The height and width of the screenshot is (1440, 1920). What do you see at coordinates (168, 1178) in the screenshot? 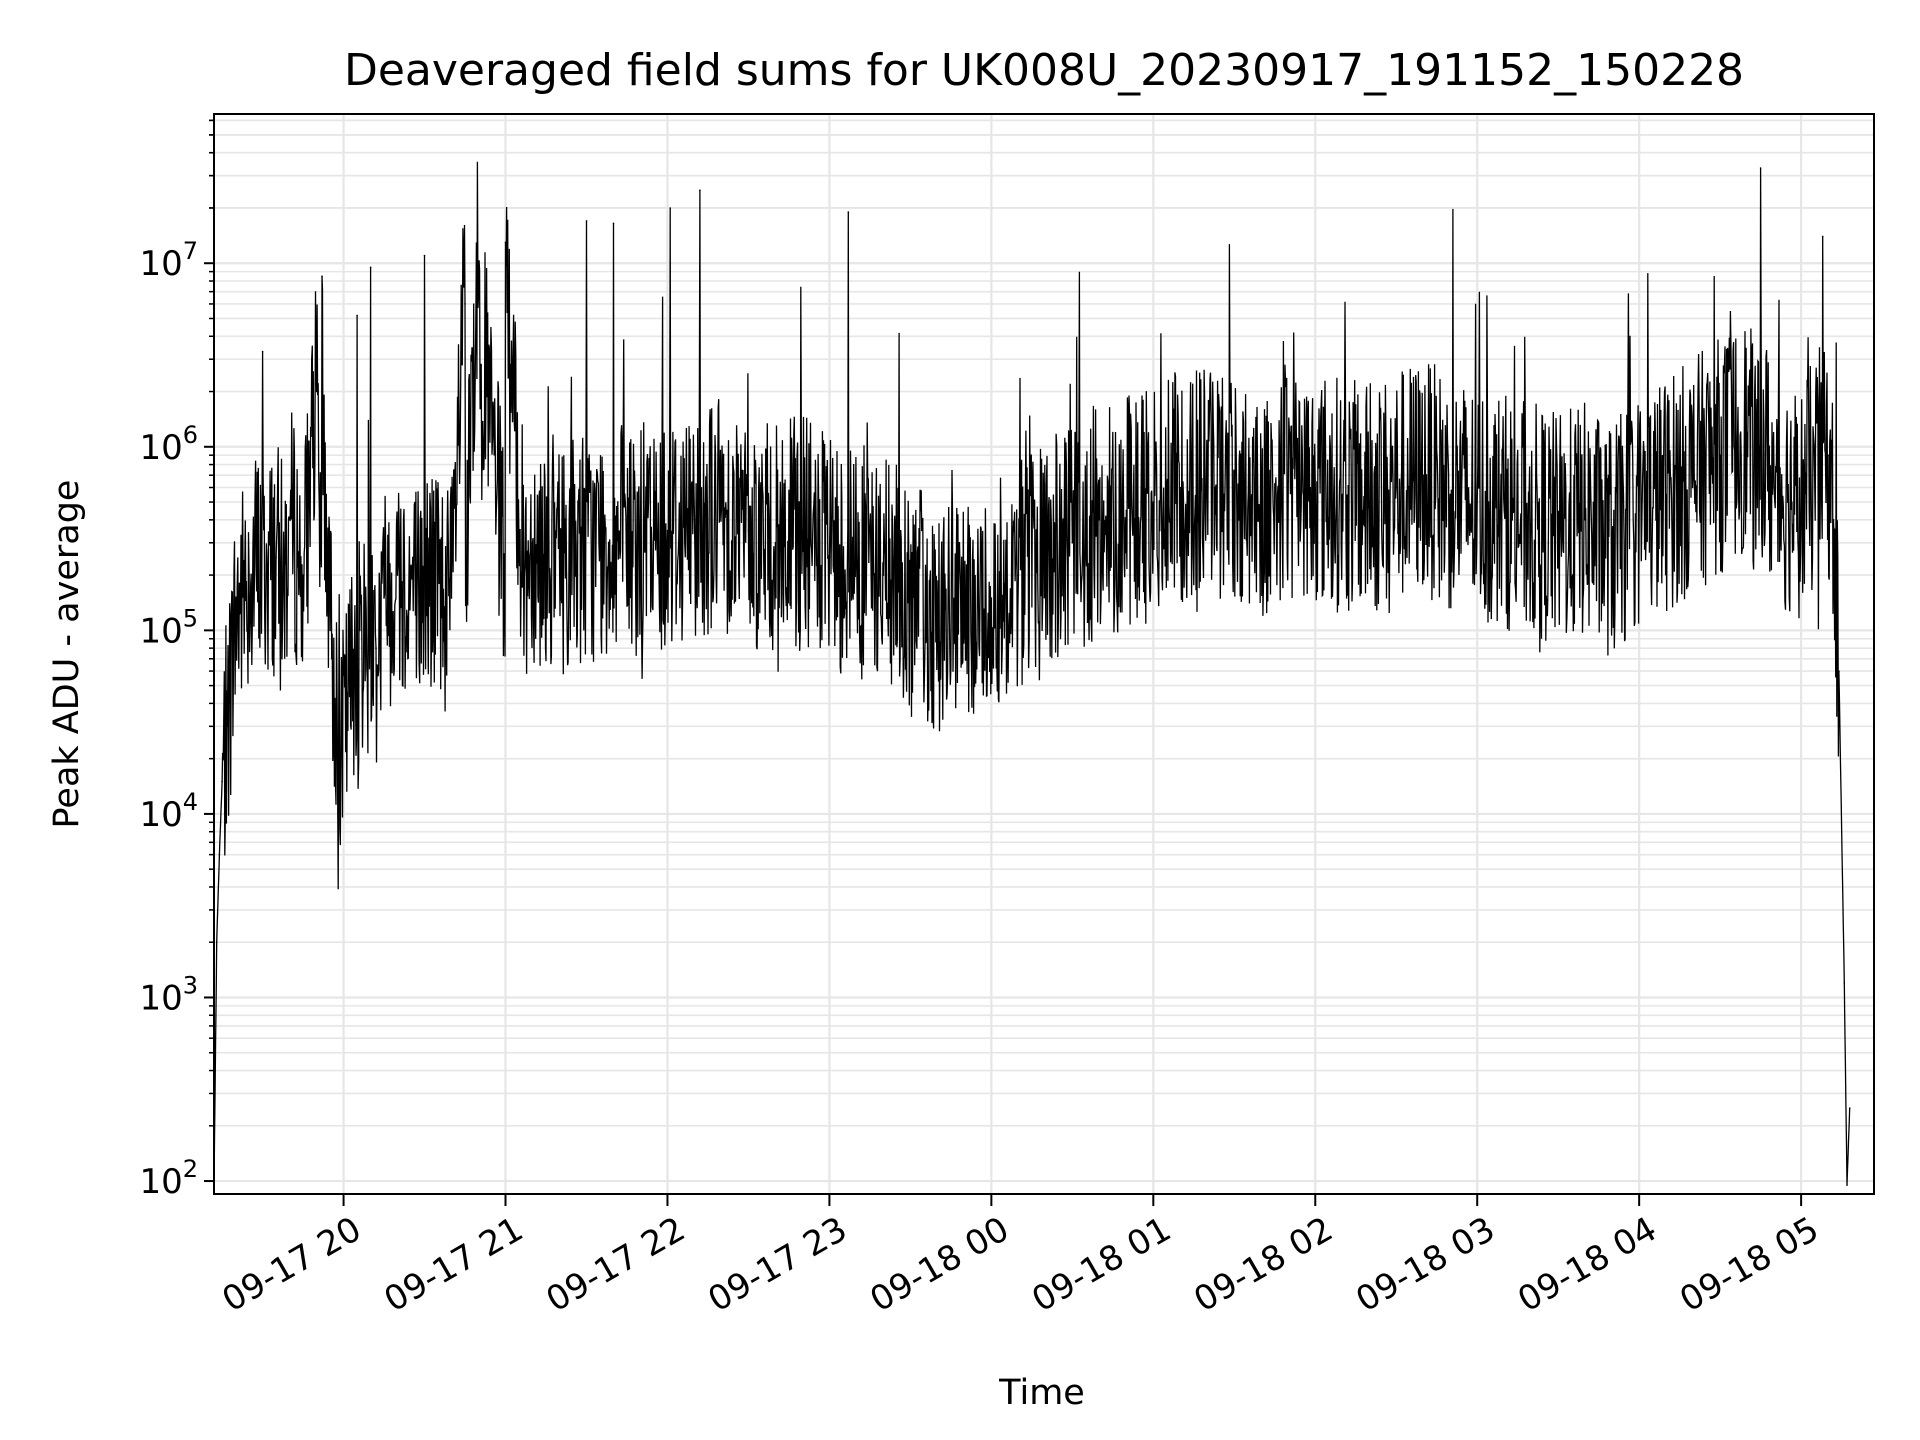
I see `y-tick-label: 10²` at bounding box center [168, 1178].